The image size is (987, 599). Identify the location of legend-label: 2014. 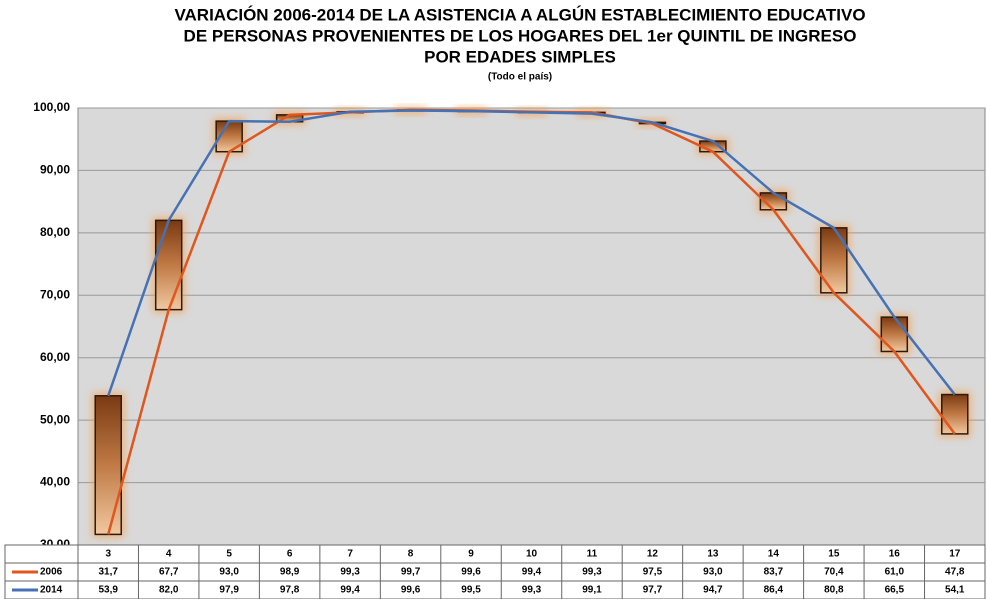
(51, 590).